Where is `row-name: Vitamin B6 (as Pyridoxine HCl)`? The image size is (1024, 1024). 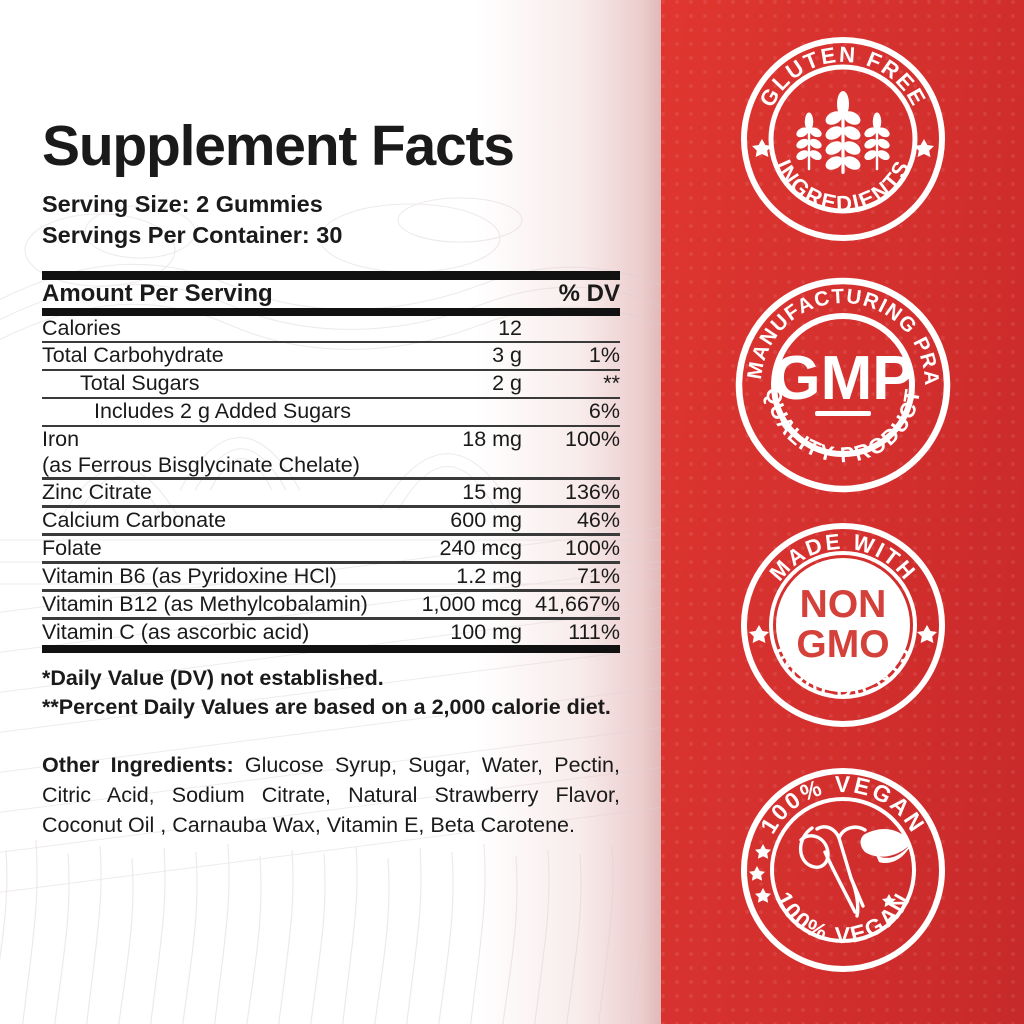 row-name: Vitamin B6 (as Pyridoxine HCl) is located at coordinates (218, 576).